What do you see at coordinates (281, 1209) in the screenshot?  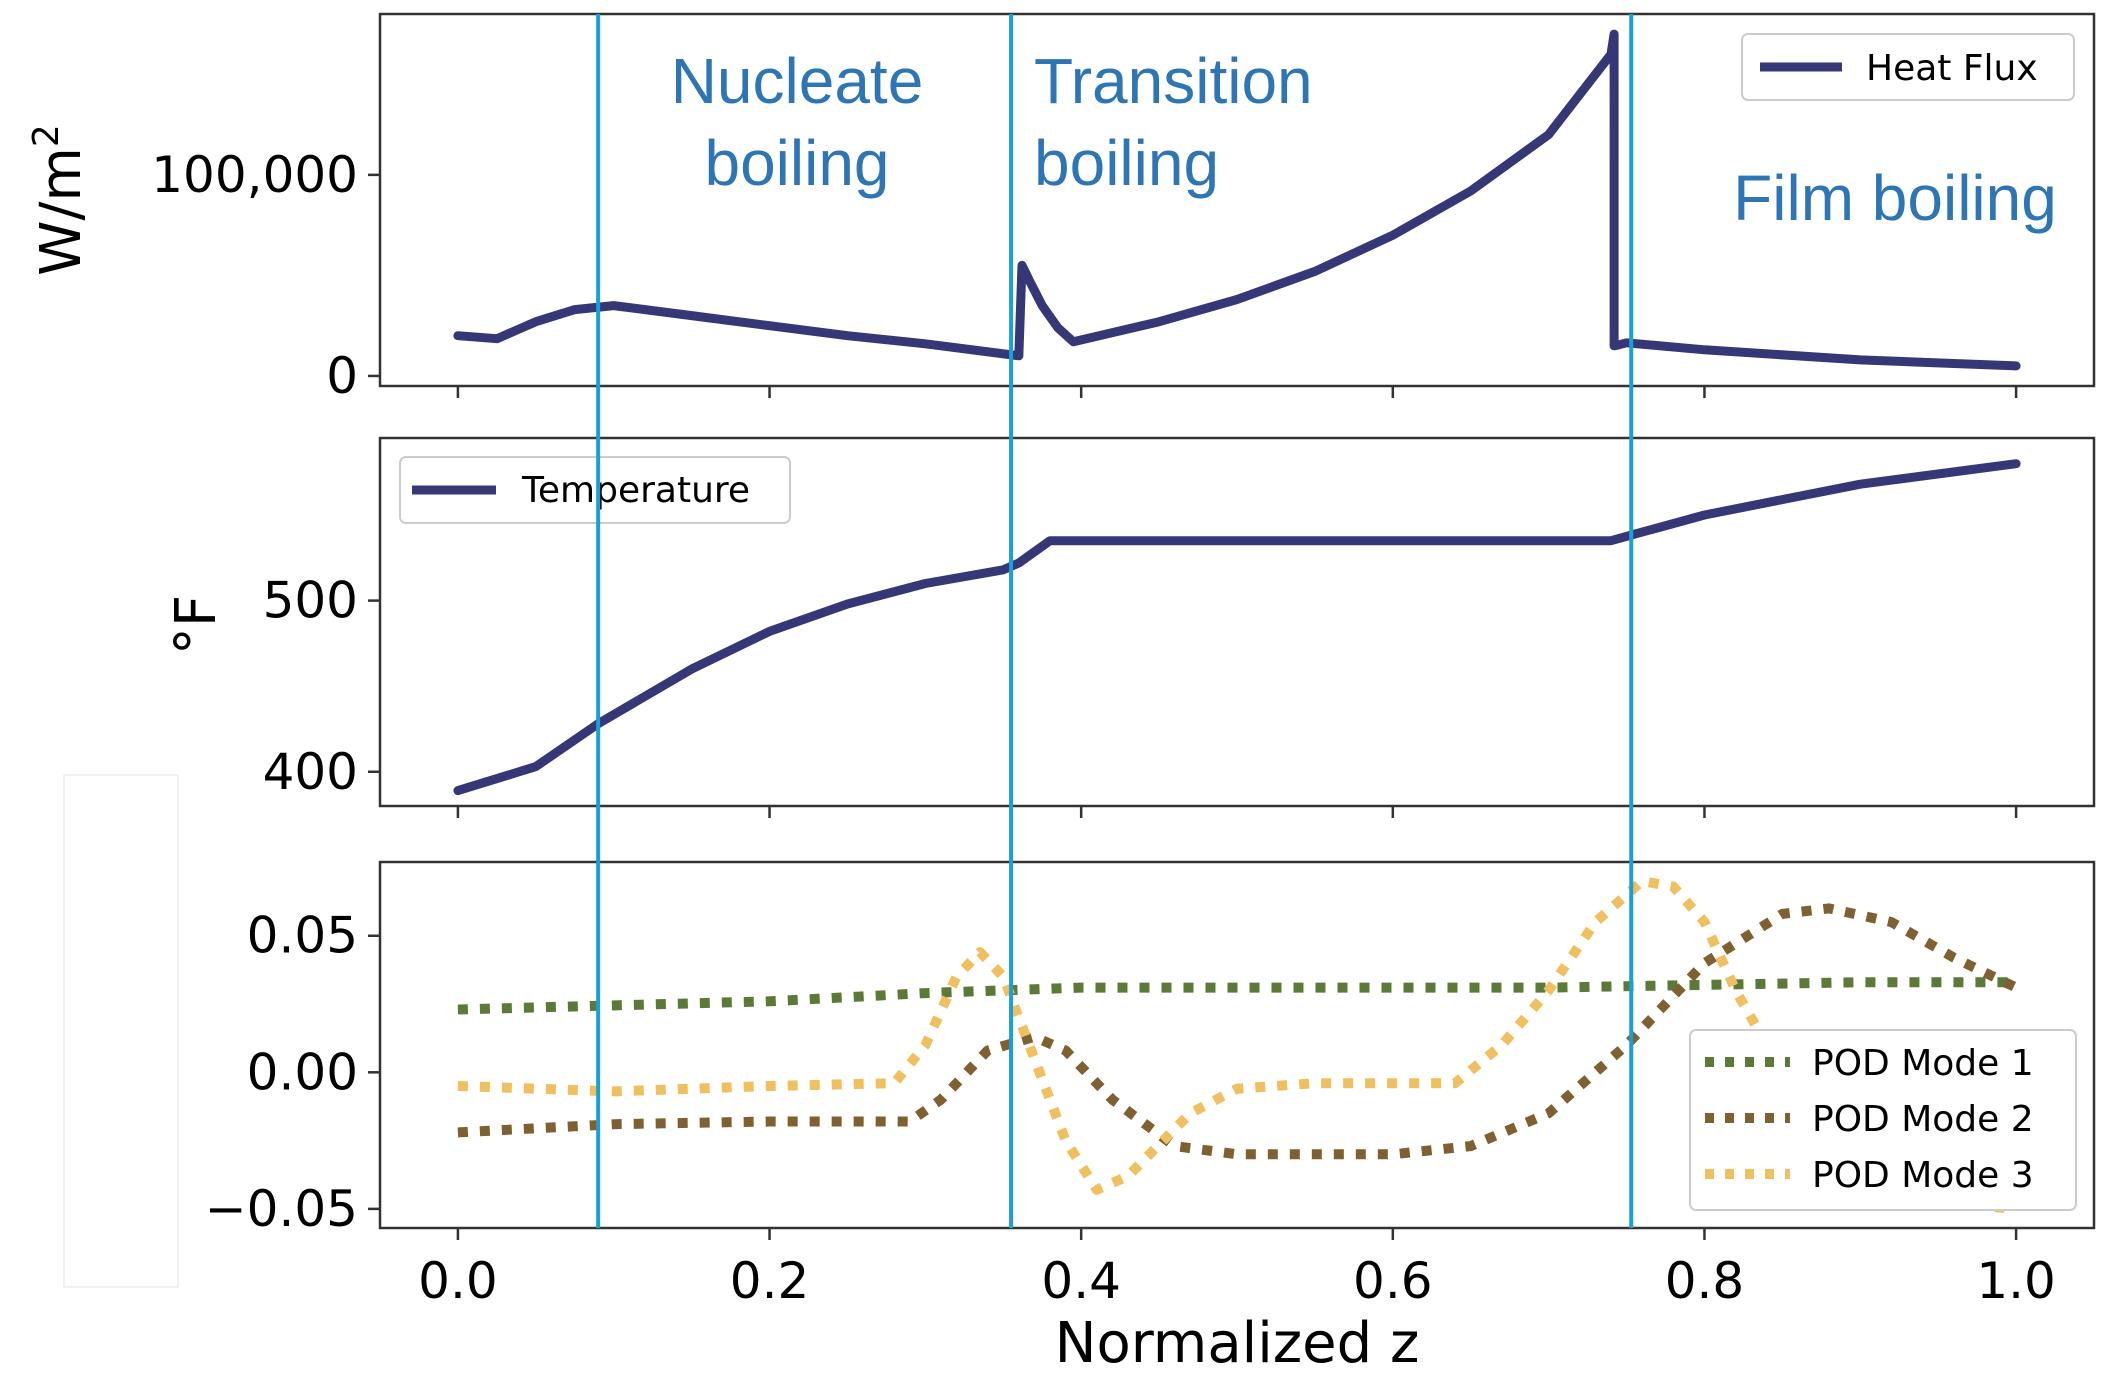 I see `y-tick-label: −0.05` at bounding box center [281, 1209].